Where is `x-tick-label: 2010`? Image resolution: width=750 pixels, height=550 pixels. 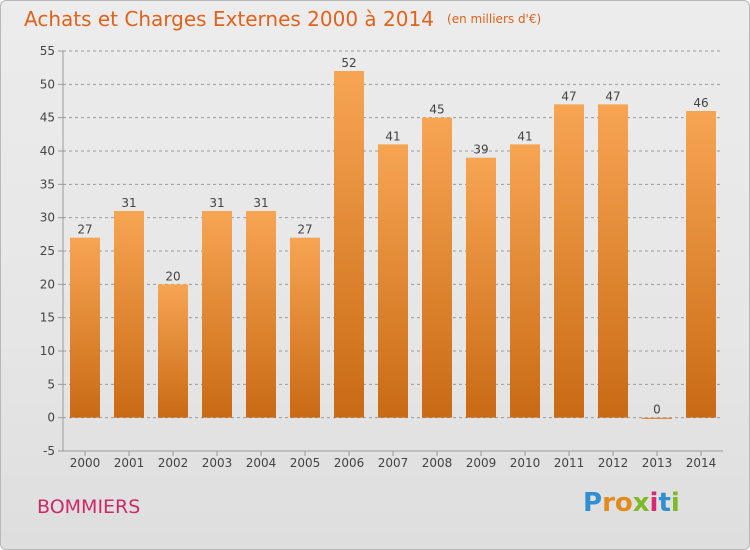 x-tick-label: 2010 is located at coordinates (525, 463).